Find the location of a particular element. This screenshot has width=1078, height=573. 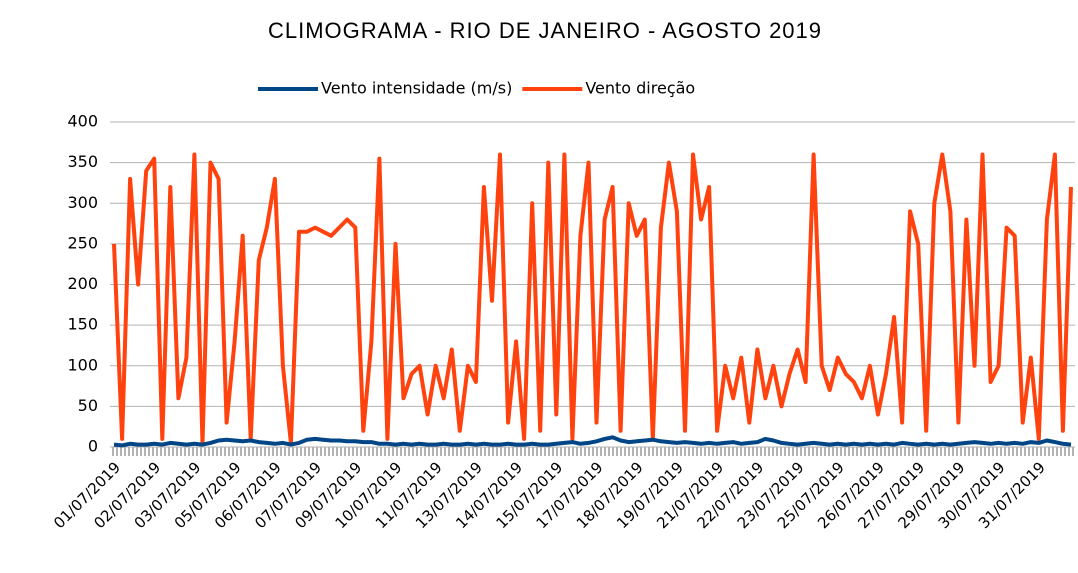

line-series is located at coordinates (592, 441).